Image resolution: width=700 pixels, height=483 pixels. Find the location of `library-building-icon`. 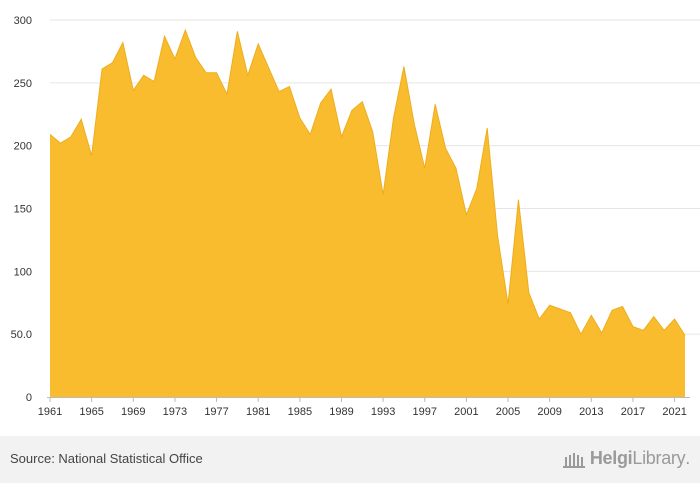

library-building-icon is located at coordinates (573, 460).